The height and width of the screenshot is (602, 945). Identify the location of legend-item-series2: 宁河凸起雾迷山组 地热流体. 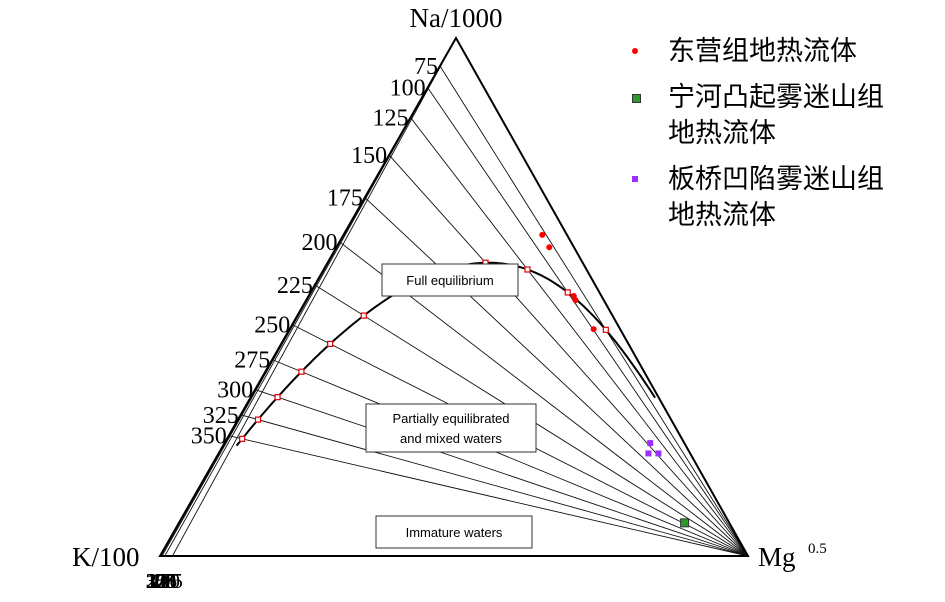
(780, 116).